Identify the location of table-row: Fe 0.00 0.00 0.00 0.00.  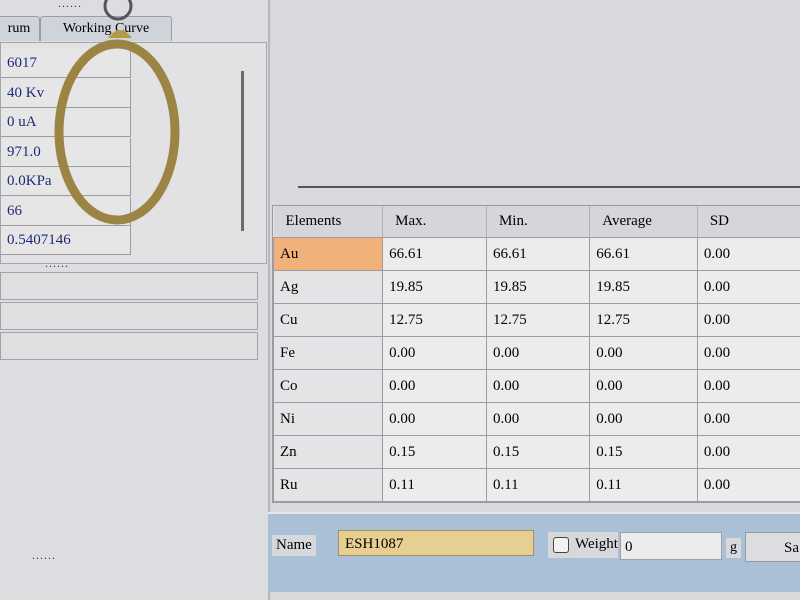
(536, 353).